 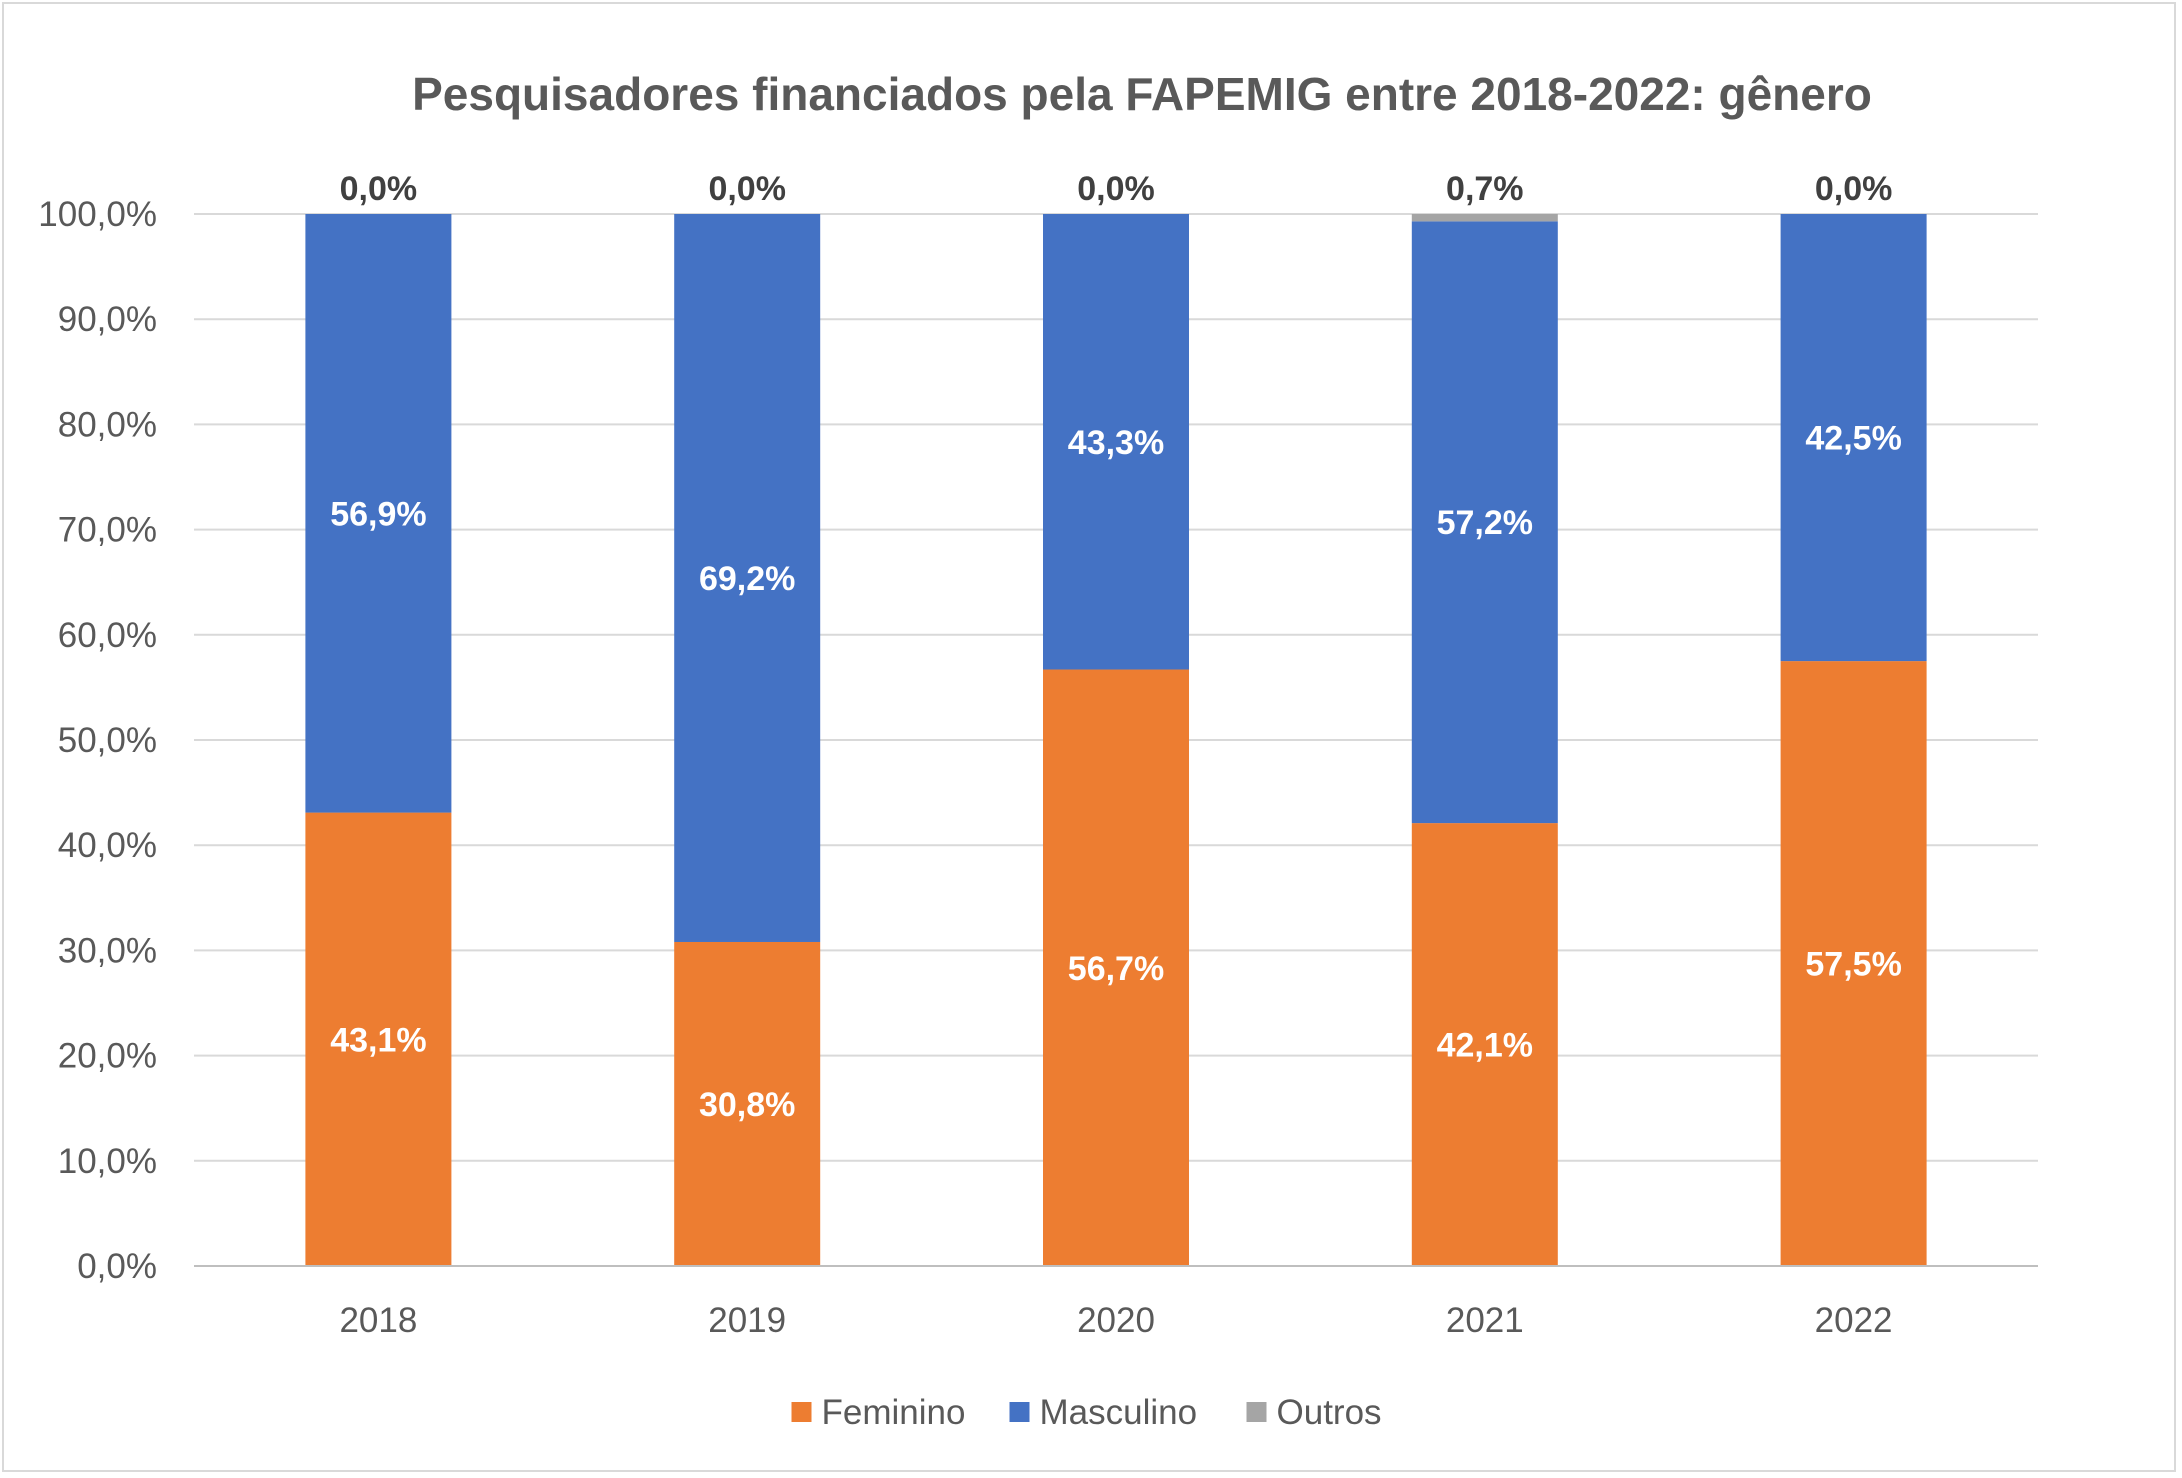 I want to click on data-label-masculino: 43,3%, so click(x=1116, y=443).